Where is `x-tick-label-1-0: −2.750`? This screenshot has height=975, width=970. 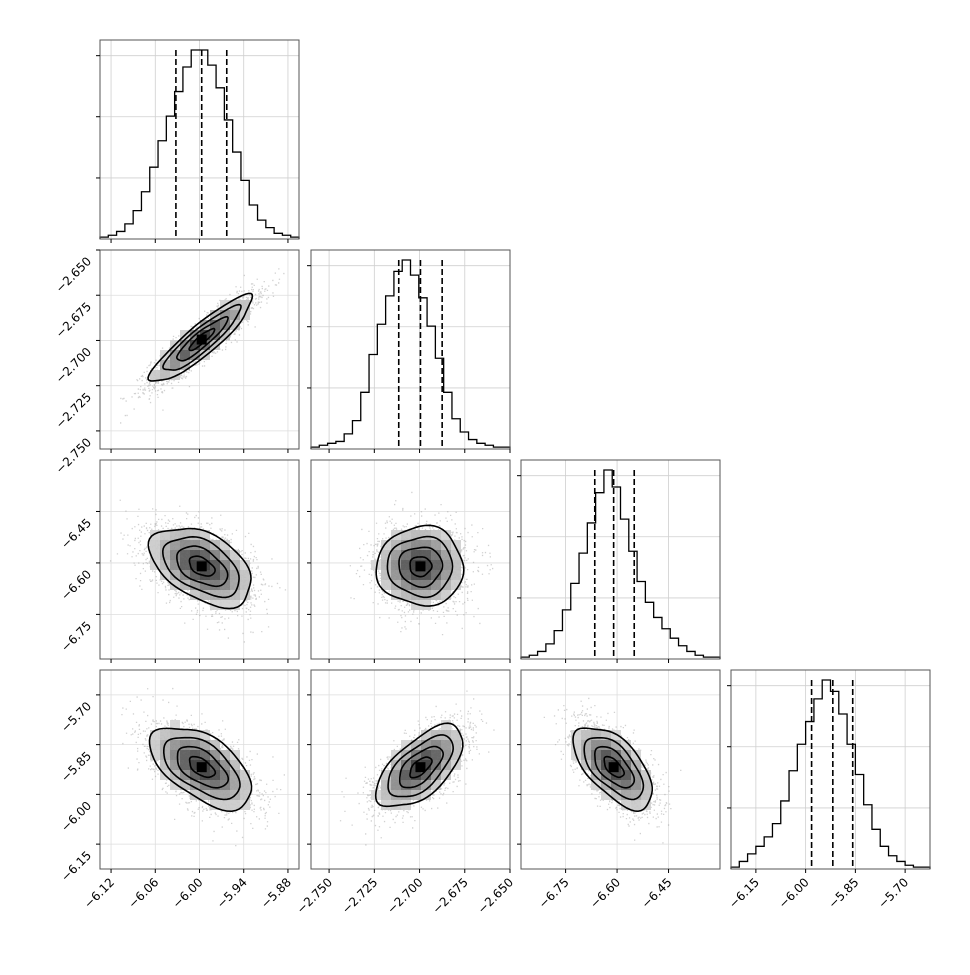
x-tick-label-1-0: −2.750 is located at coordinates (314, 895).